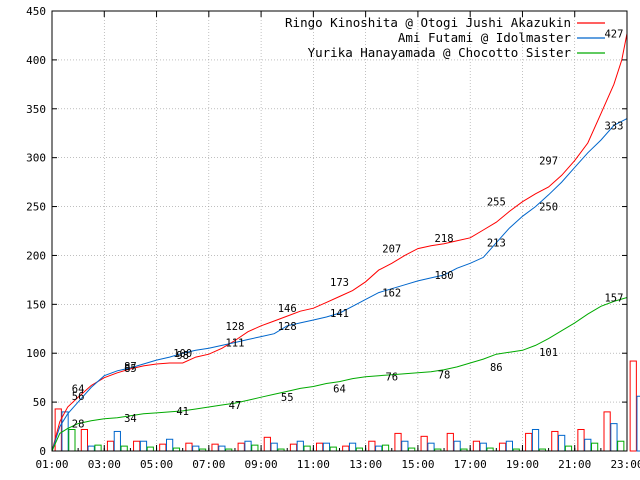 This screenshot has height=480, width=640. What do you see at coordinates (391, 378) in the screenshot?
I see `data-label: 76` at bounding box center [391, 378].